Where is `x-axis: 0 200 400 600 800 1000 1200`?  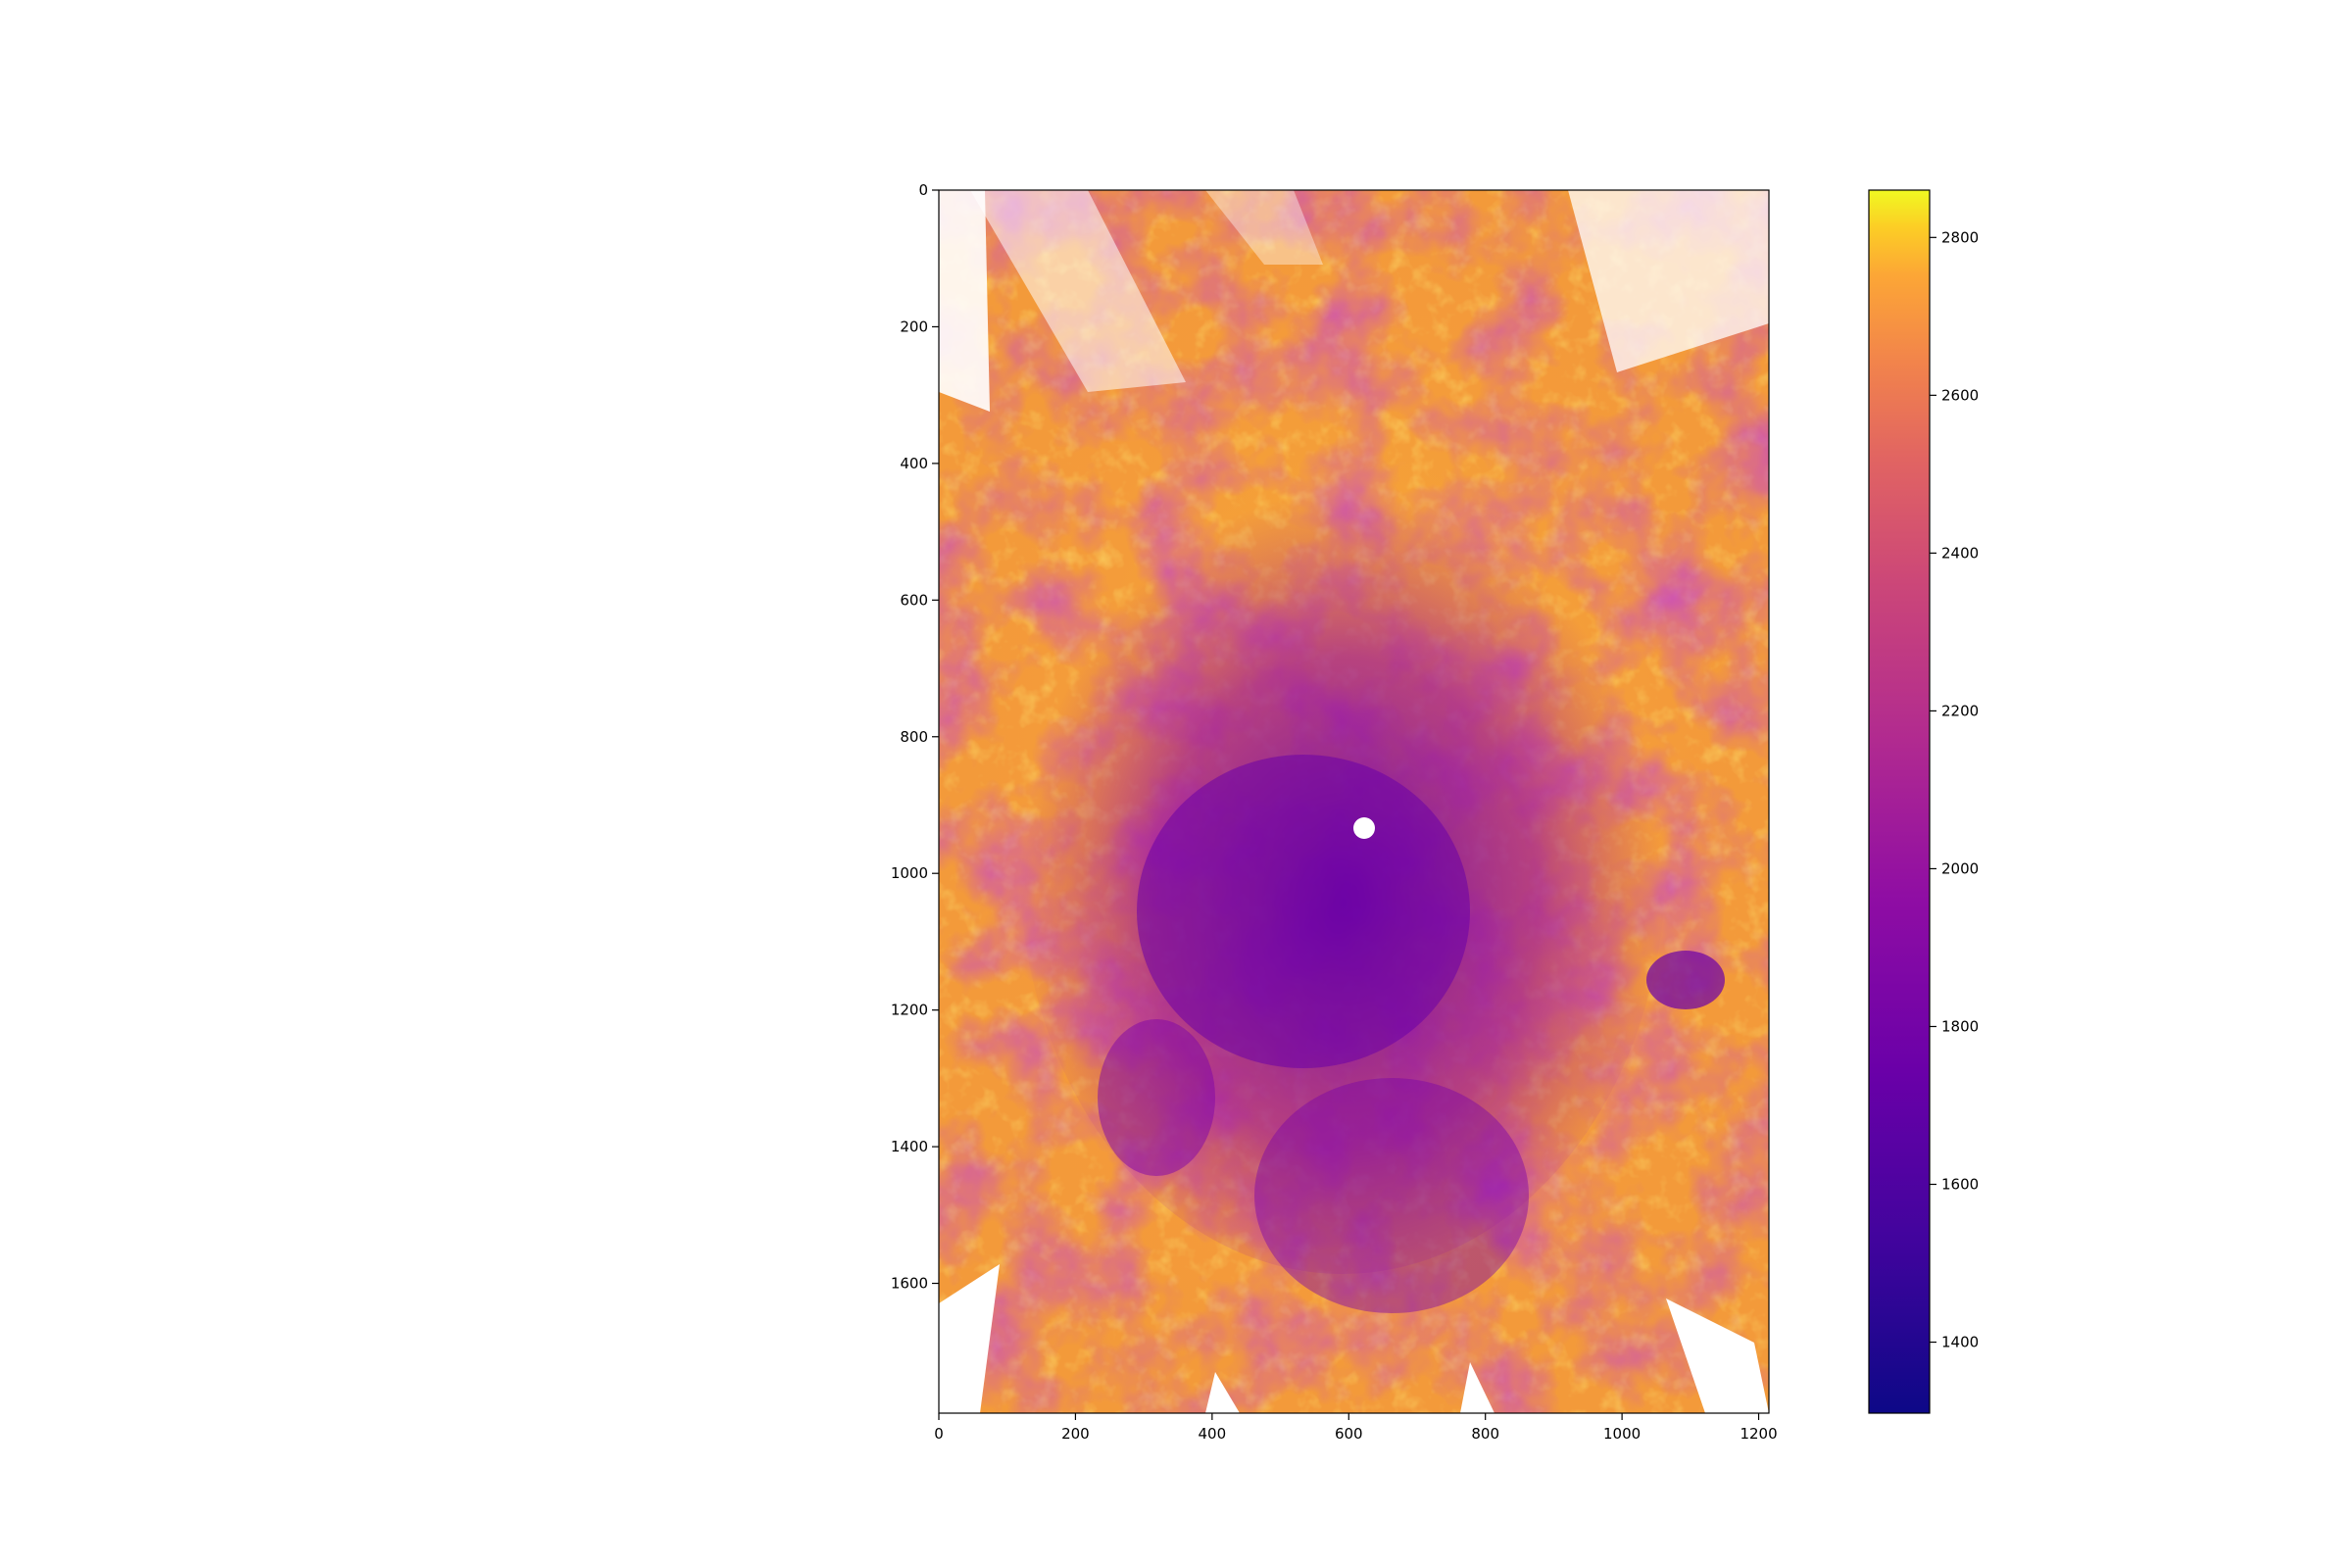
x-axis: 0 200 400 600 800 1000 1200 is located at coordinates (1356, 1428).